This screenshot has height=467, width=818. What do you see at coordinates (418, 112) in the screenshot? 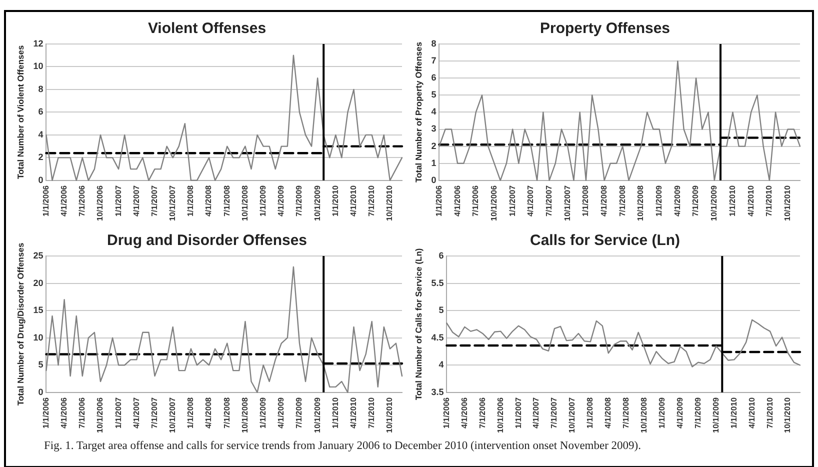
I see `y-axis-title: Total Number of Property Offenses` at bounding box center [418, 112].